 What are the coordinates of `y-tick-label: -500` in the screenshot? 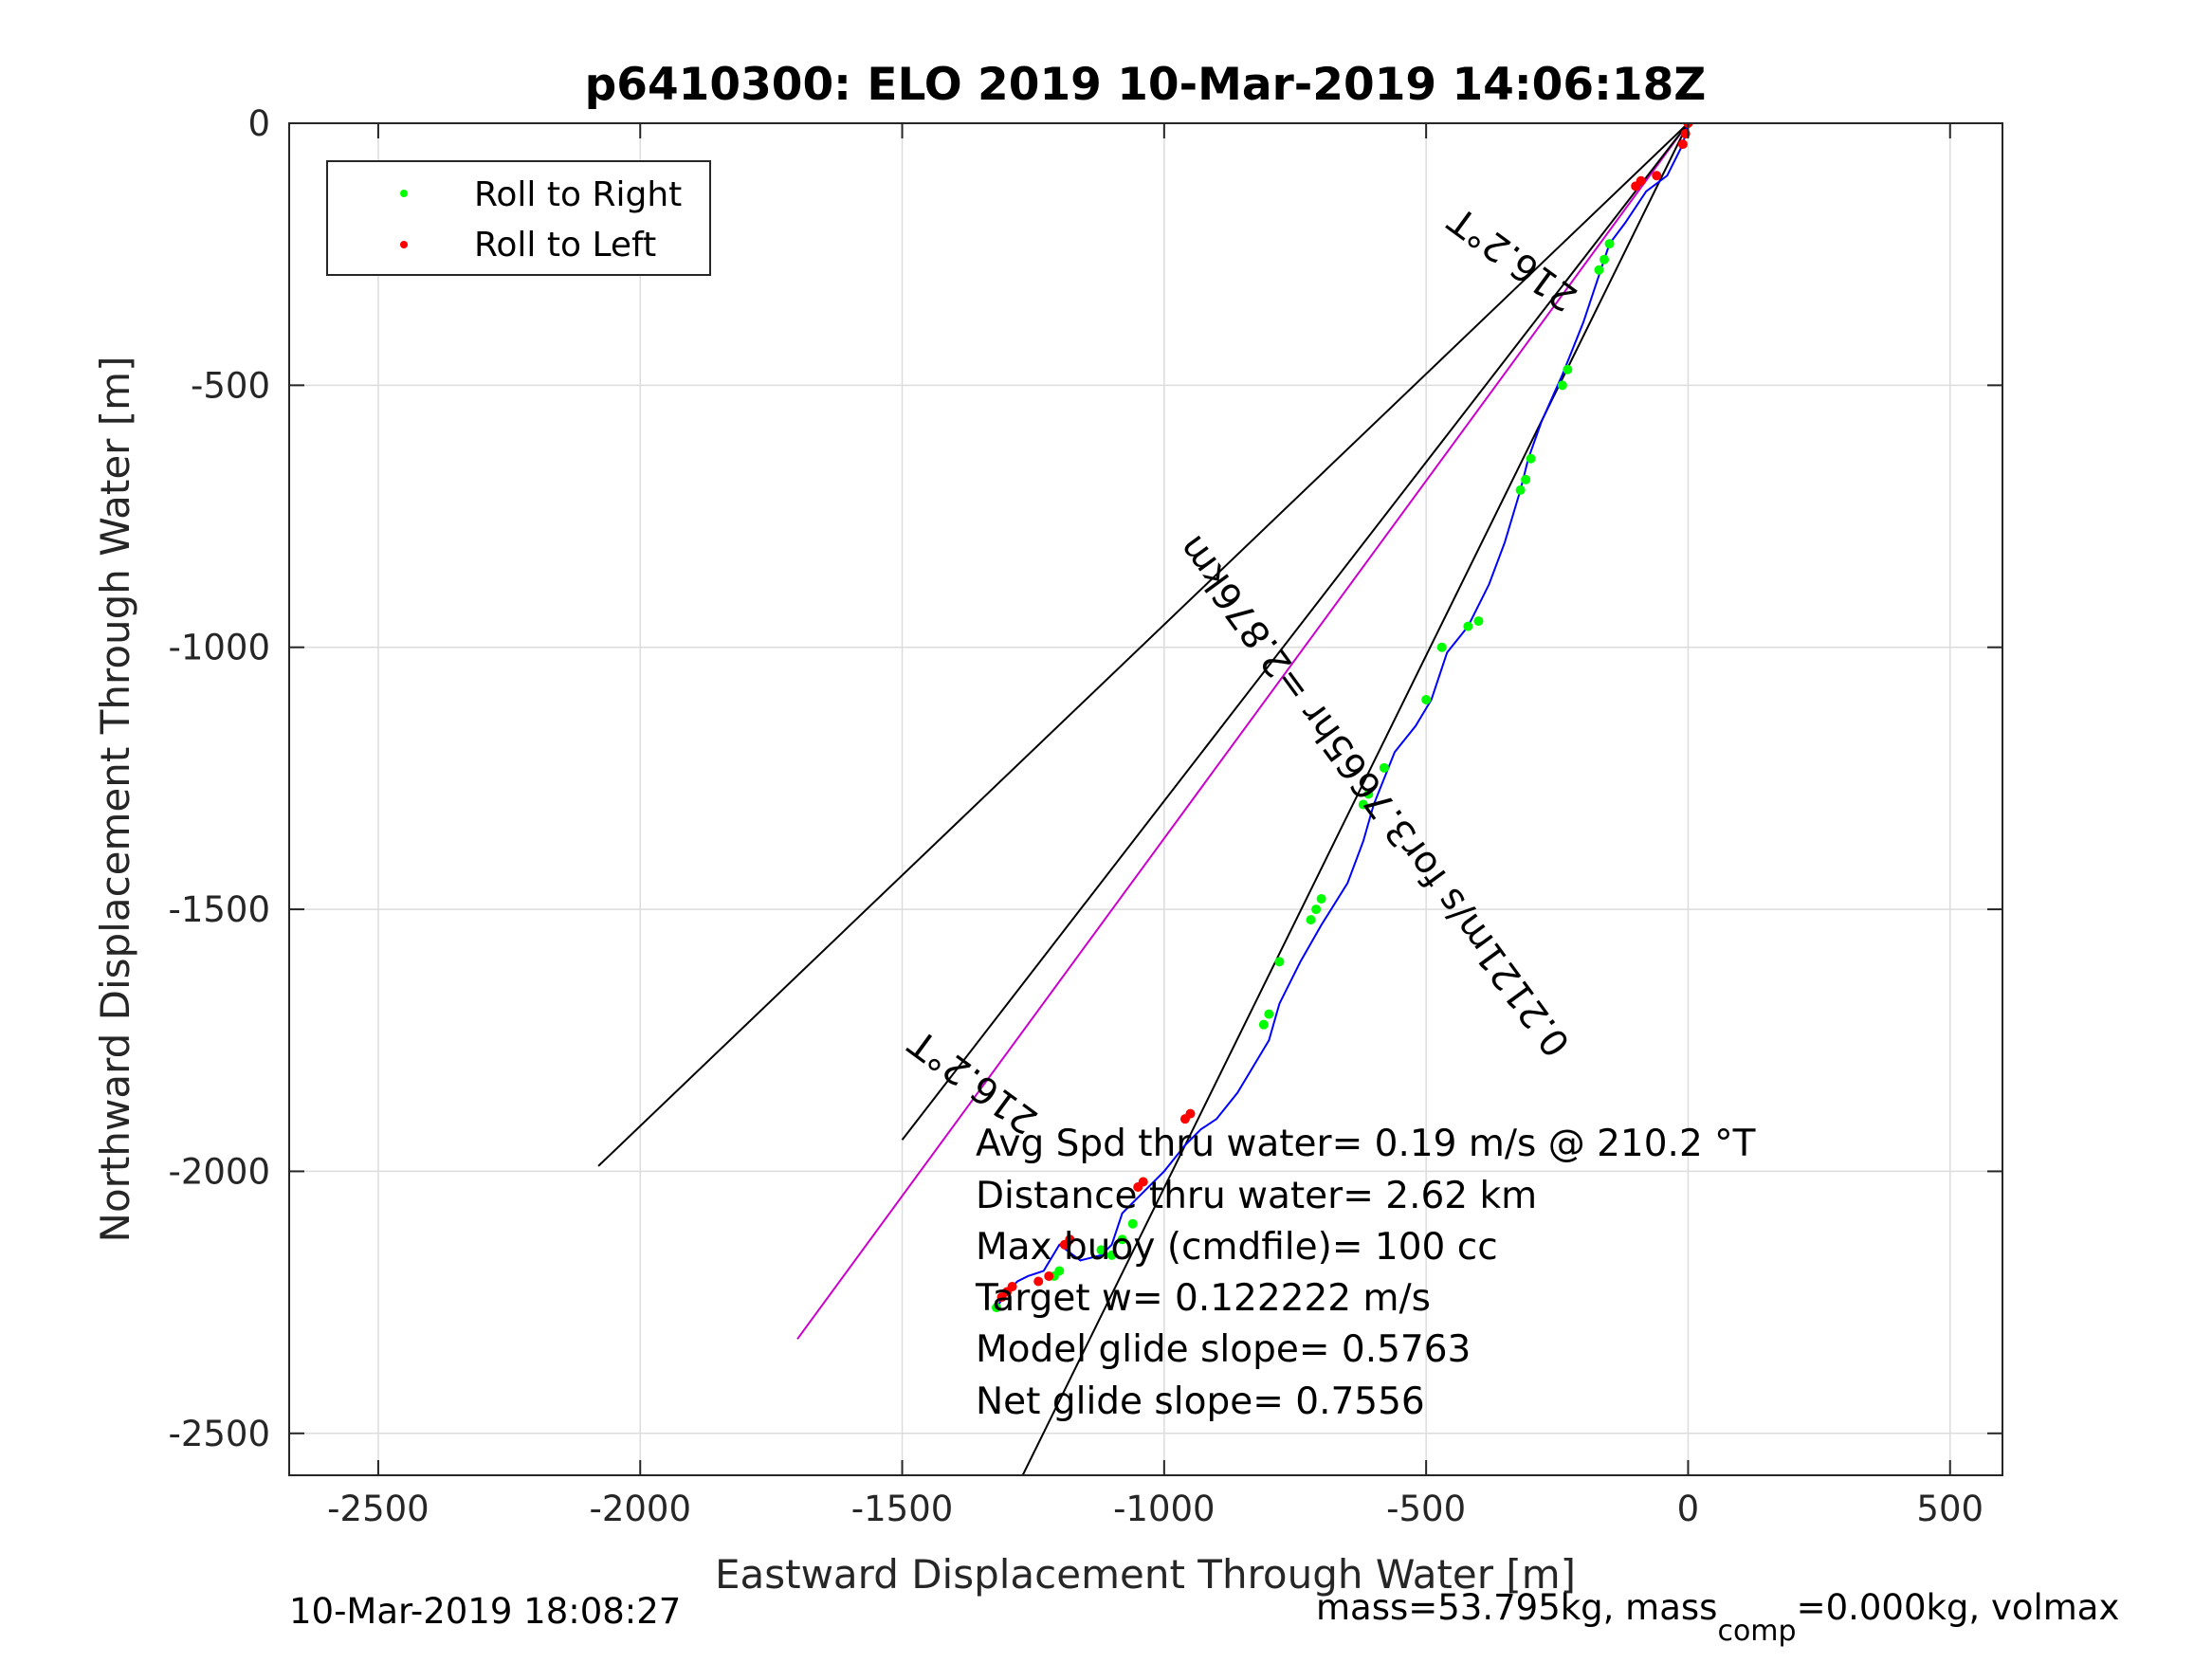 It's located at (230, 385).